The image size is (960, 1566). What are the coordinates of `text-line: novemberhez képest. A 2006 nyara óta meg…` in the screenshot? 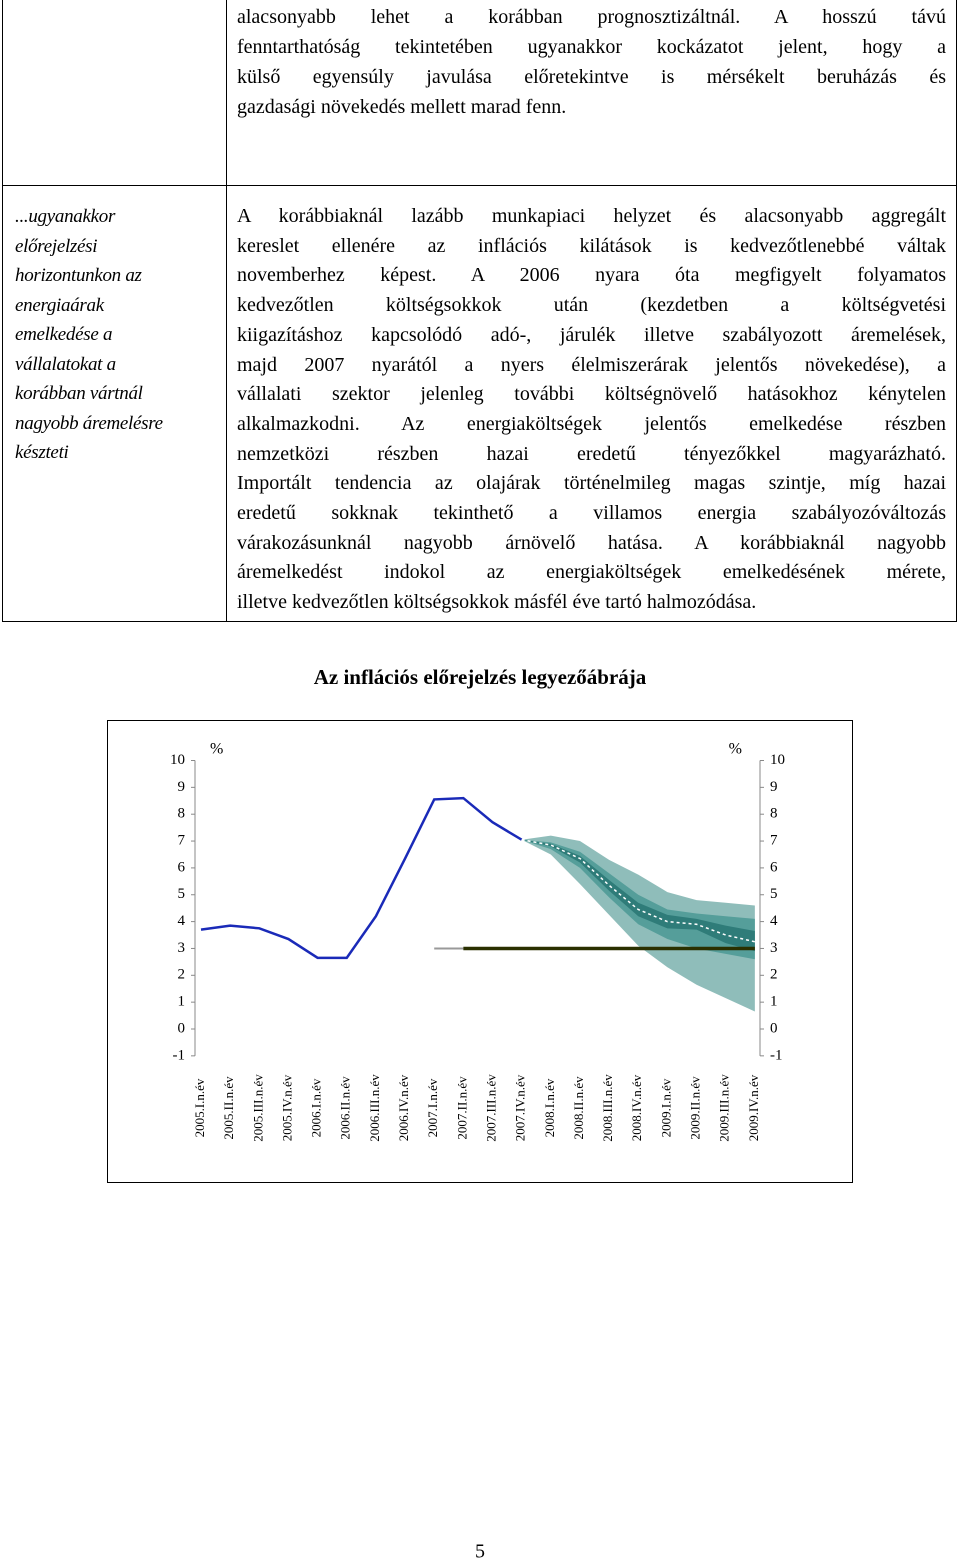 It's located at (591, 275).